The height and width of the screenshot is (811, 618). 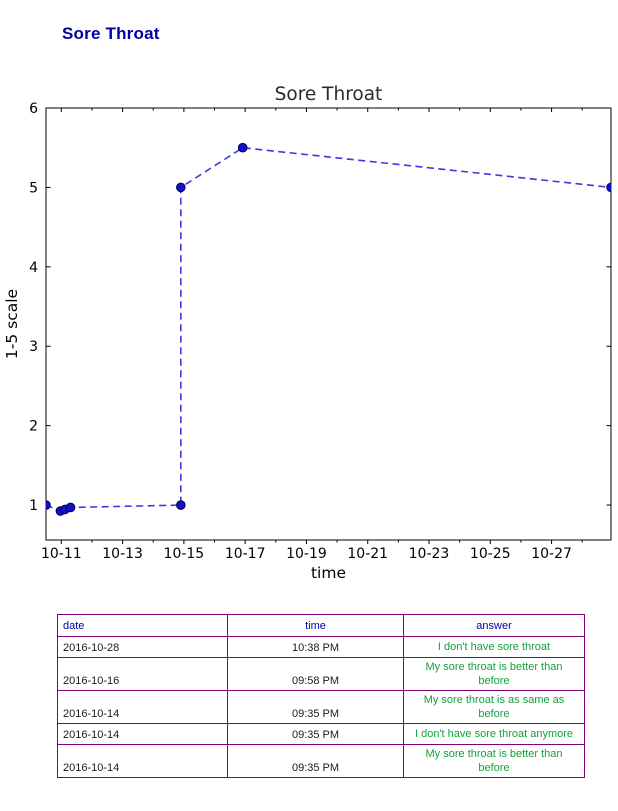 What do you see at coordinates (315, 674) in the screenshot?
I see `cell-time: 09:58 PM` at bounding box center [315, 674].